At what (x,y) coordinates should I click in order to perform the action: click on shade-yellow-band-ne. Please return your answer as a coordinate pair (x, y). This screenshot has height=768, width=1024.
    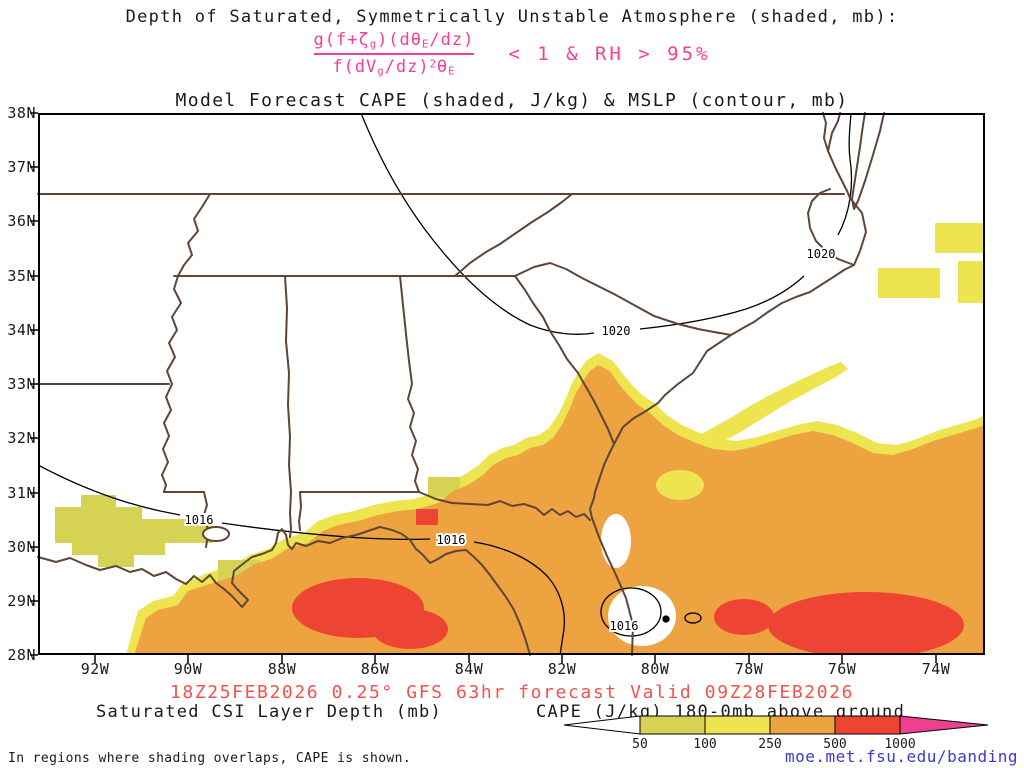
    Looking at the image, I should click on (763, 408).